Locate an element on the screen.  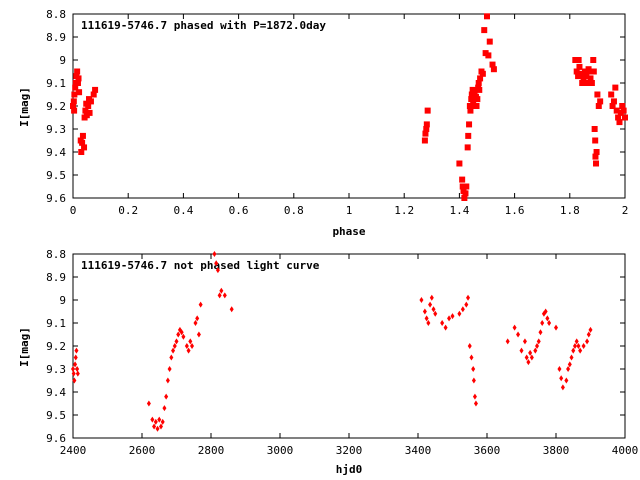
x-axis-label: phase is located at coordinates (348, 231).